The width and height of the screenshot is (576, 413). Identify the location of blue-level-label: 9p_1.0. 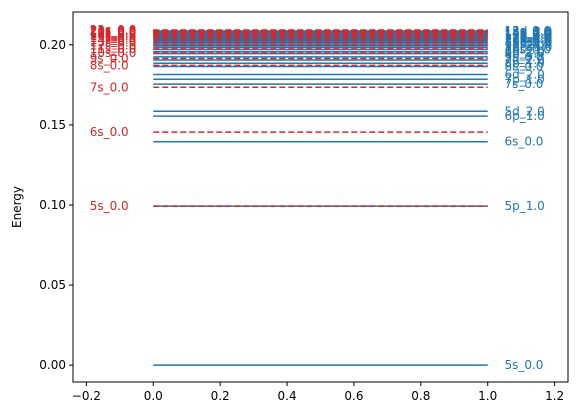
(524, 54).